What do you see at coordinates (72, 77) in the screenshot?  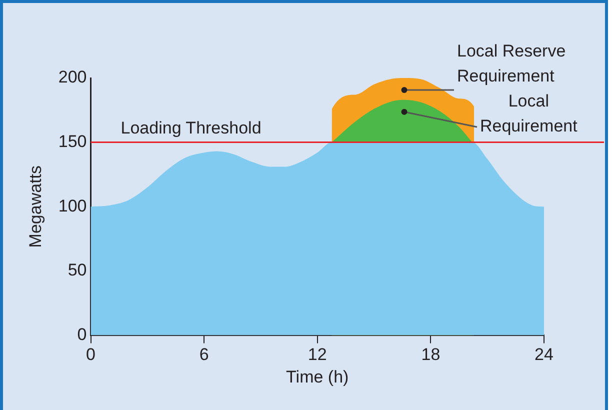 I see `y-tick-label: 200` at bounding box center [72, 77].